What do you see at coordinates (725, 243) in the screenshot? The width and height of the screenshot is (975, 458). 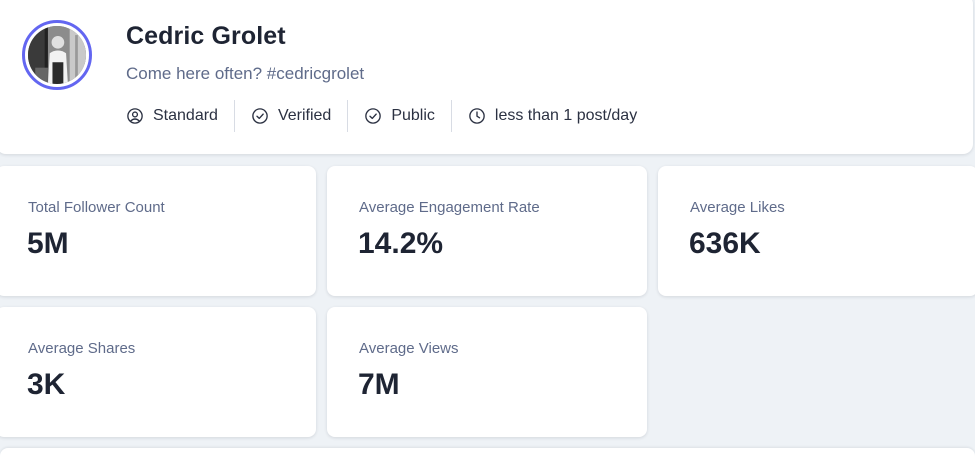 I see `stat-value: 636K` at bounding box center [725, 243].